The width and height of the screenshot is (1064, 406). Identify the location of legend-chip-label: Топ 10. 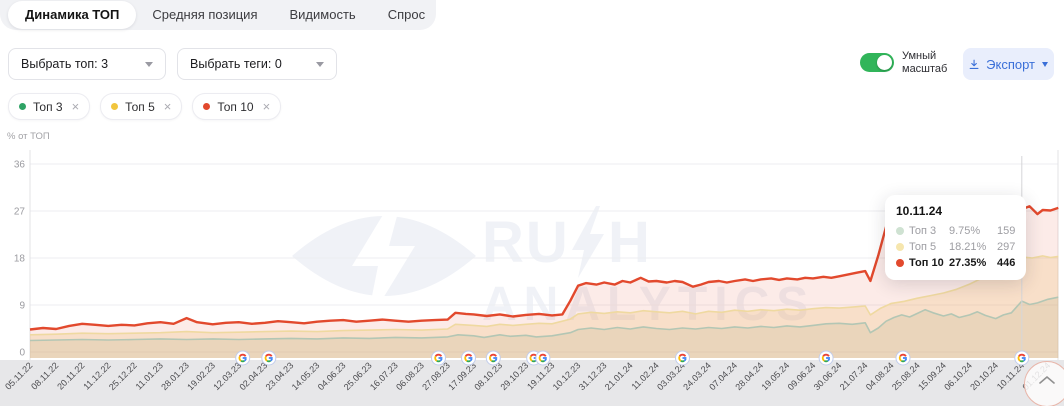
(235, 106).